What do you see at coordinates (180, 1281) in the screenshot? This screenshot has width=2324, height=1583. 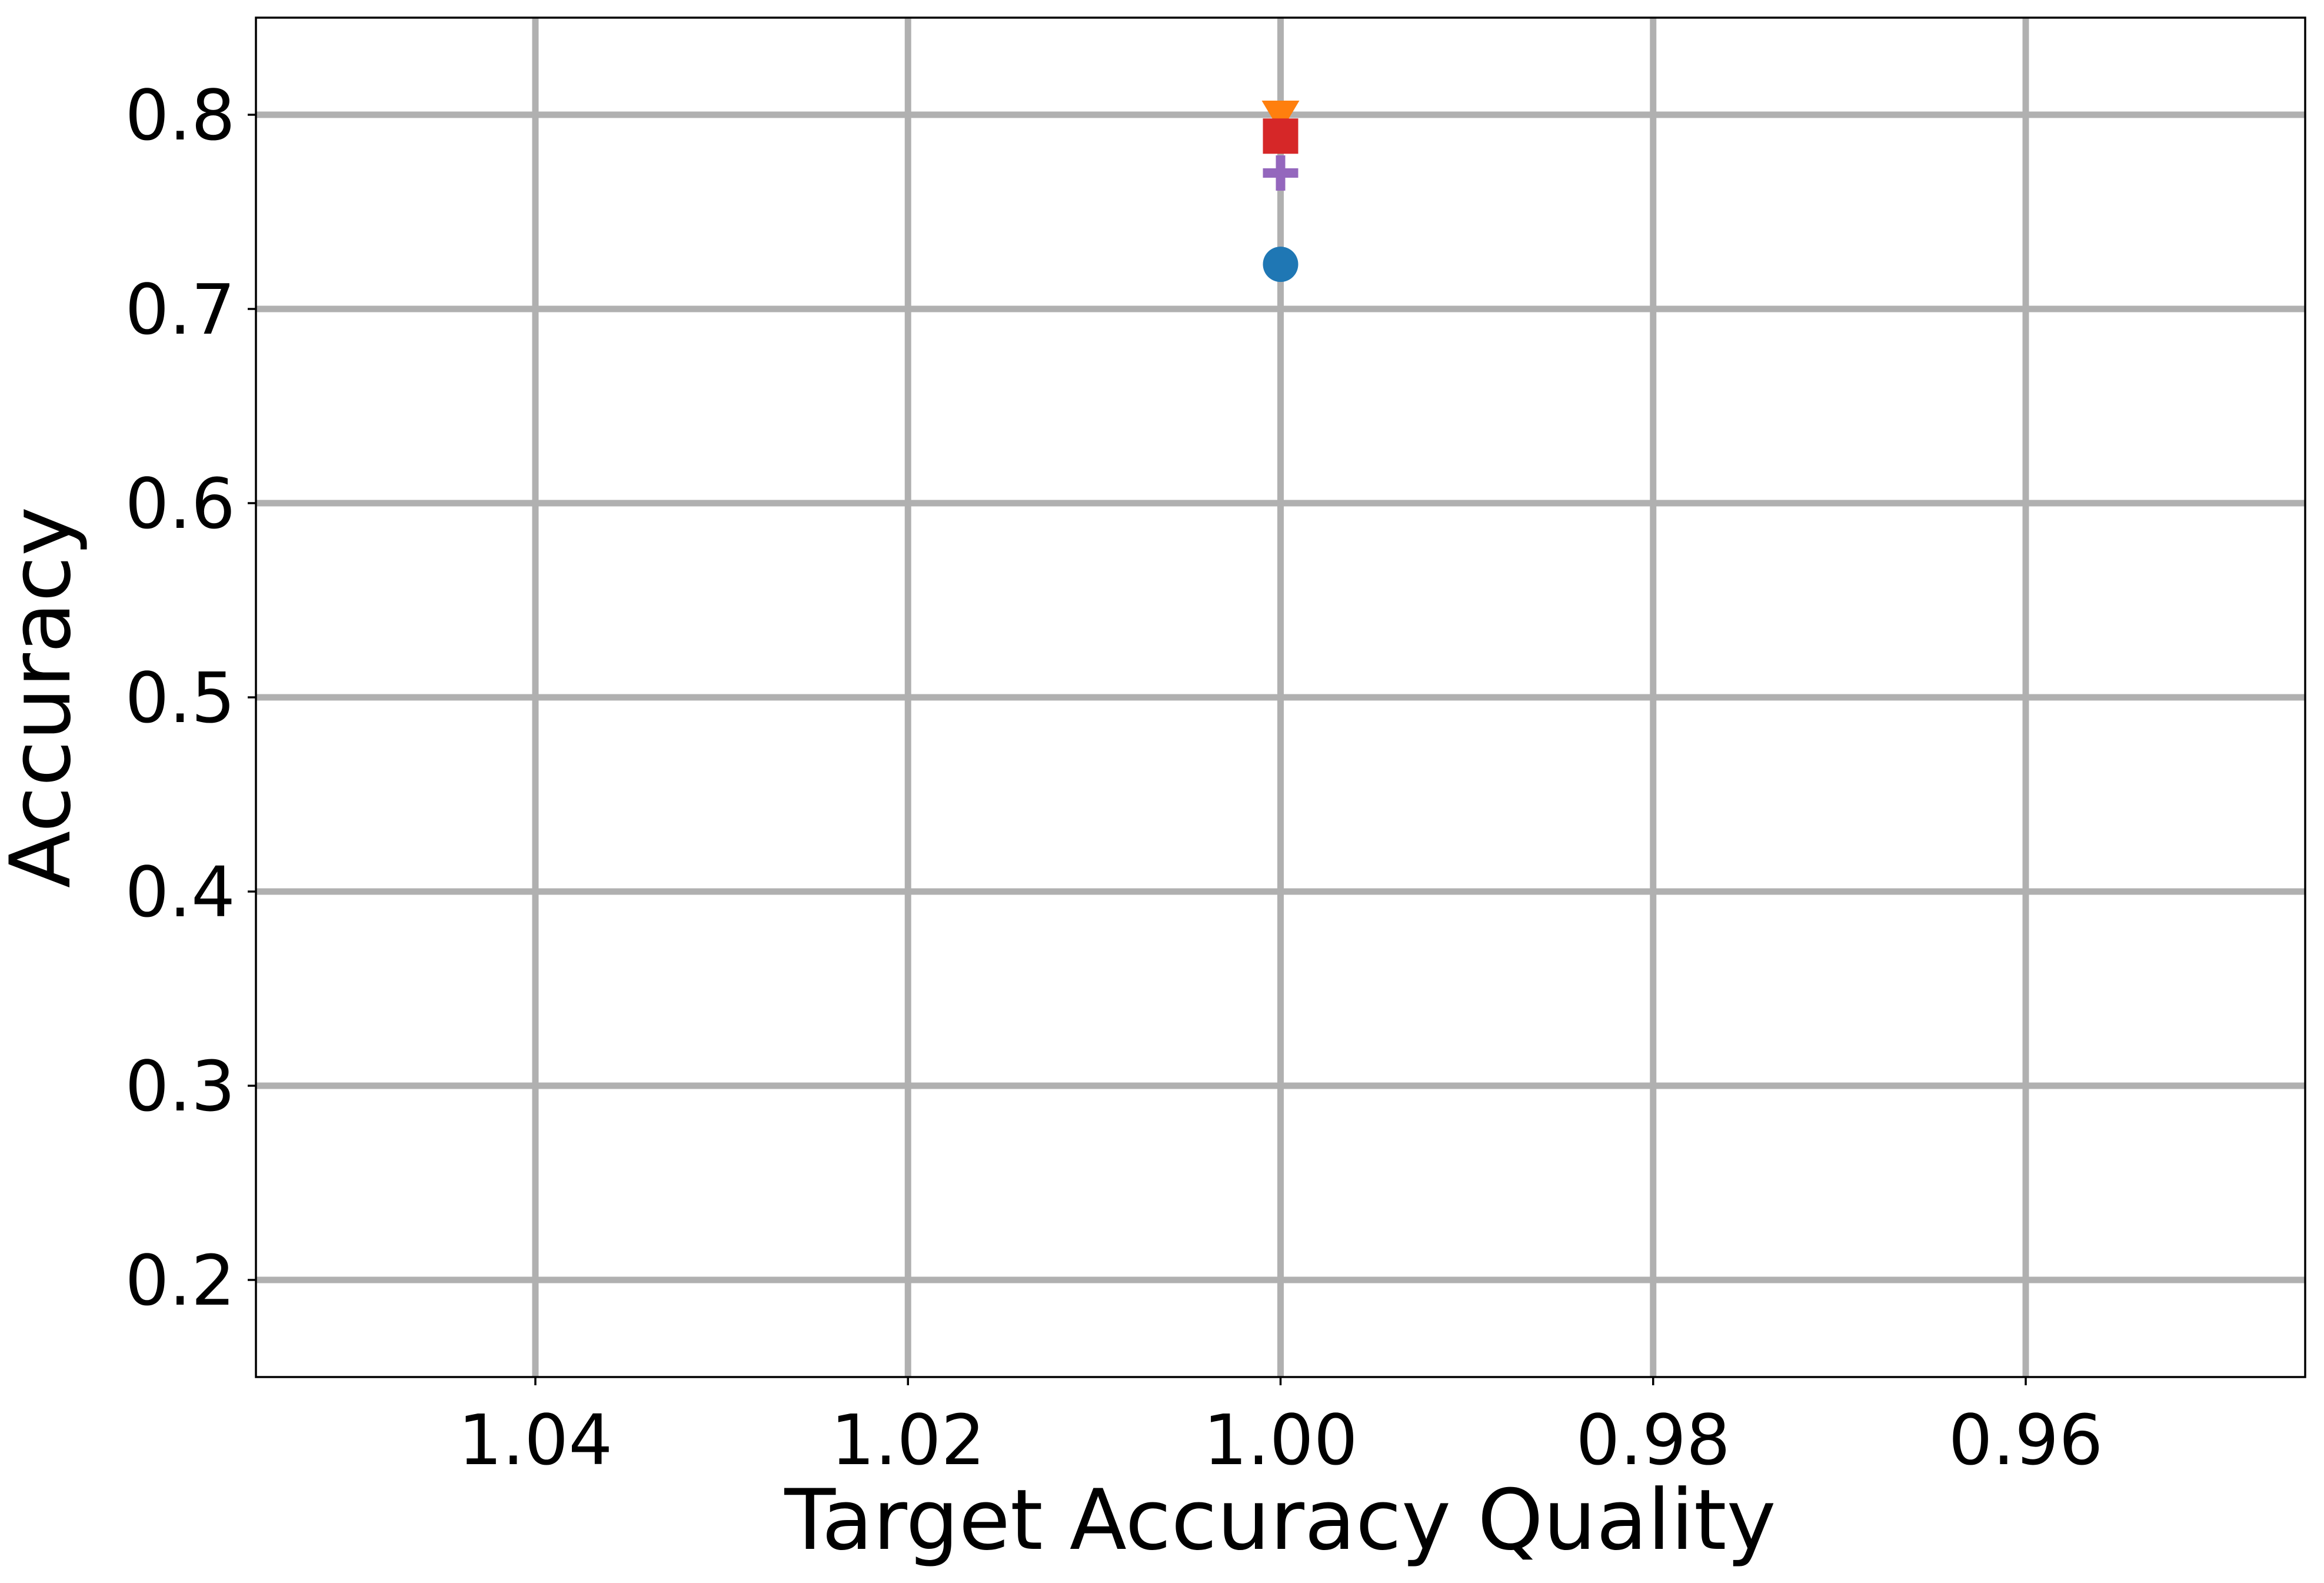 I see `y-tick-label: 0.2` at bounding box center [180, 1281].